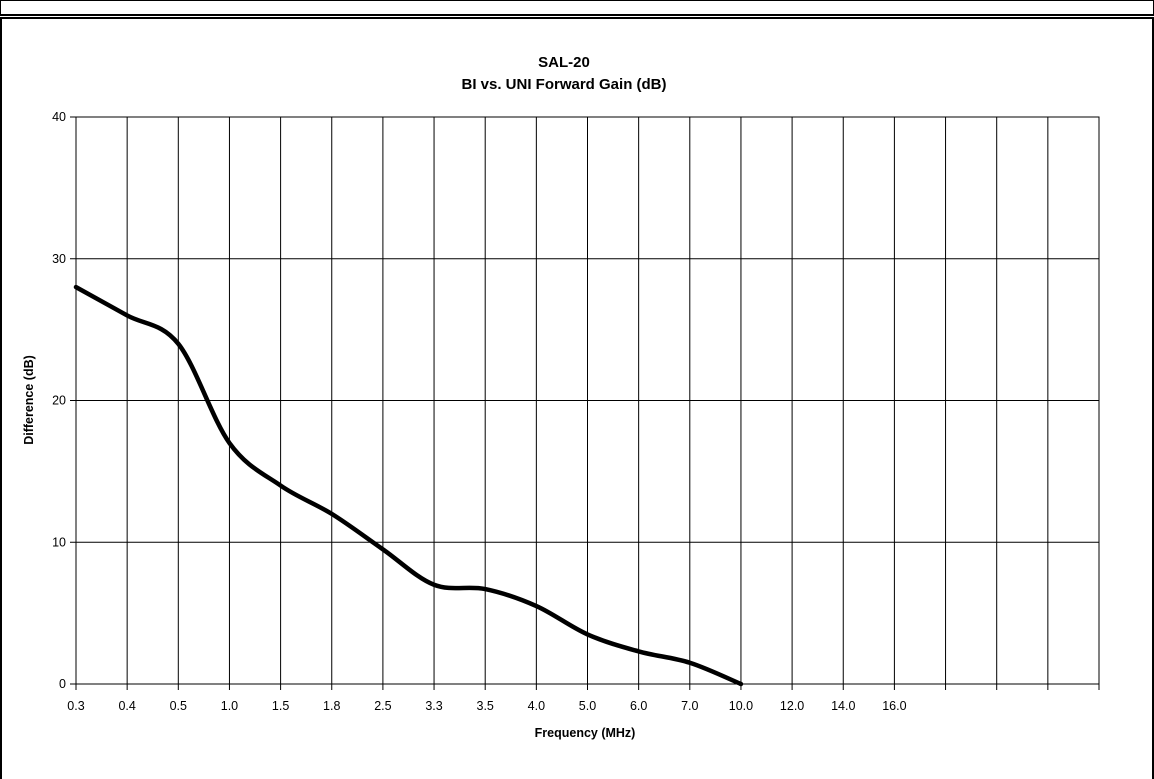  I want to click on x-tick-label: 1.8, so click(331, 706).